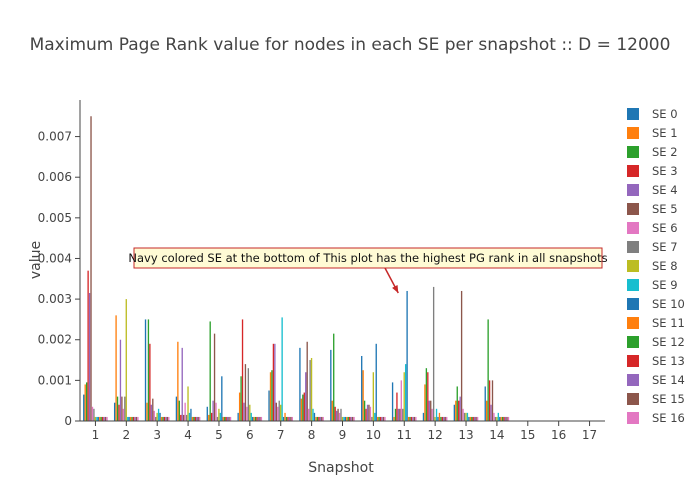 Image resolution: width=700 pixels, height=504 pixels. I want to click on x-tick-label: 9, so click(343, 435).